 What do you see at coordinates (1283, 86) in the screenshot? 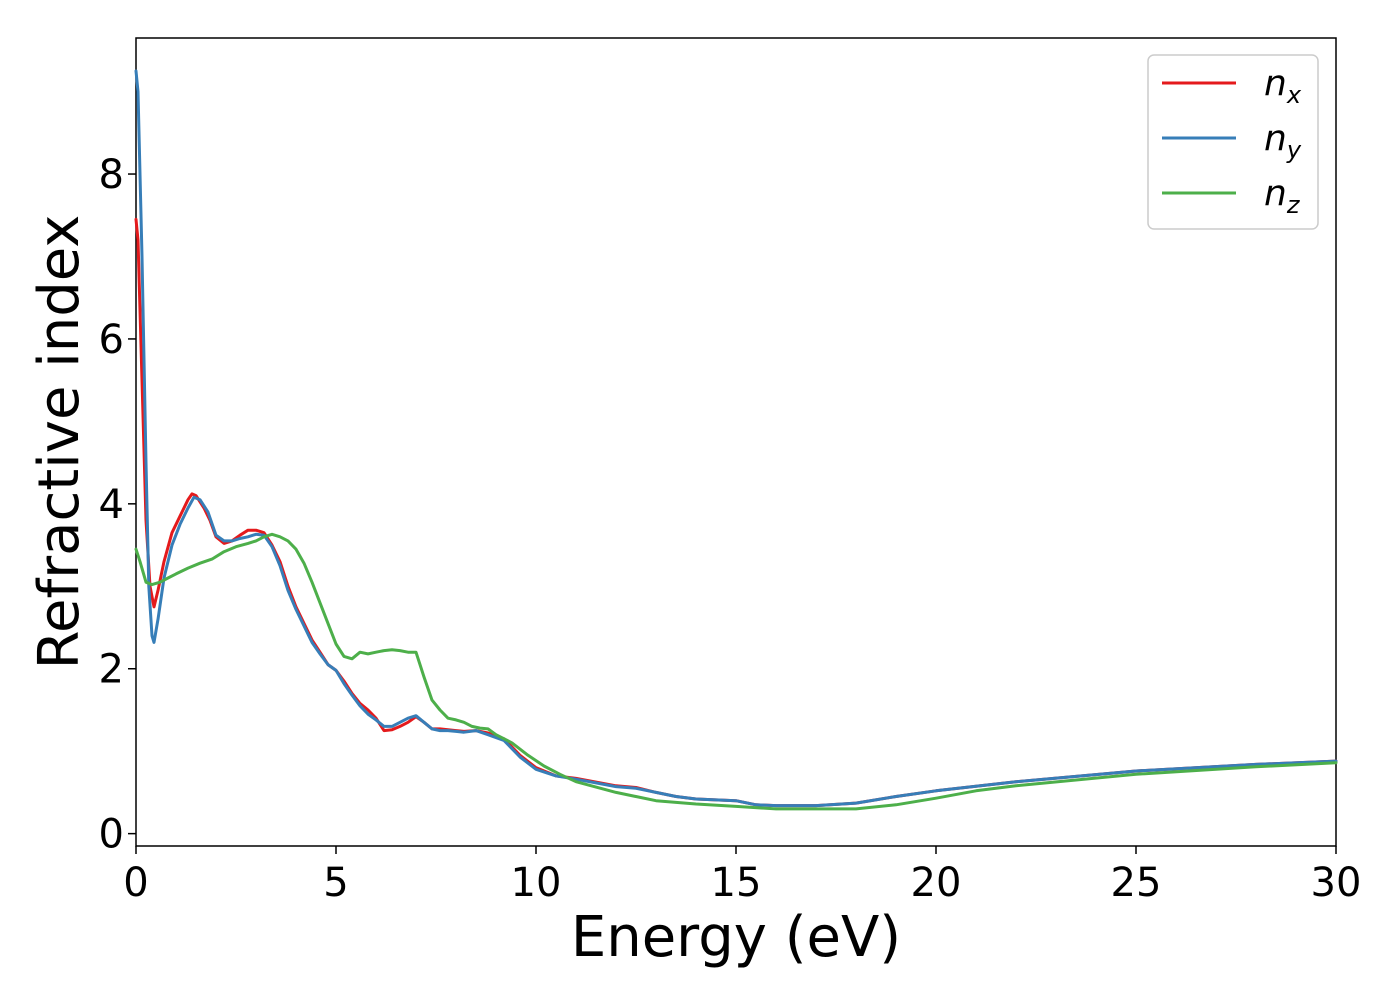
I see `legend-label-x: nx` at bounding box center [1283, 86].